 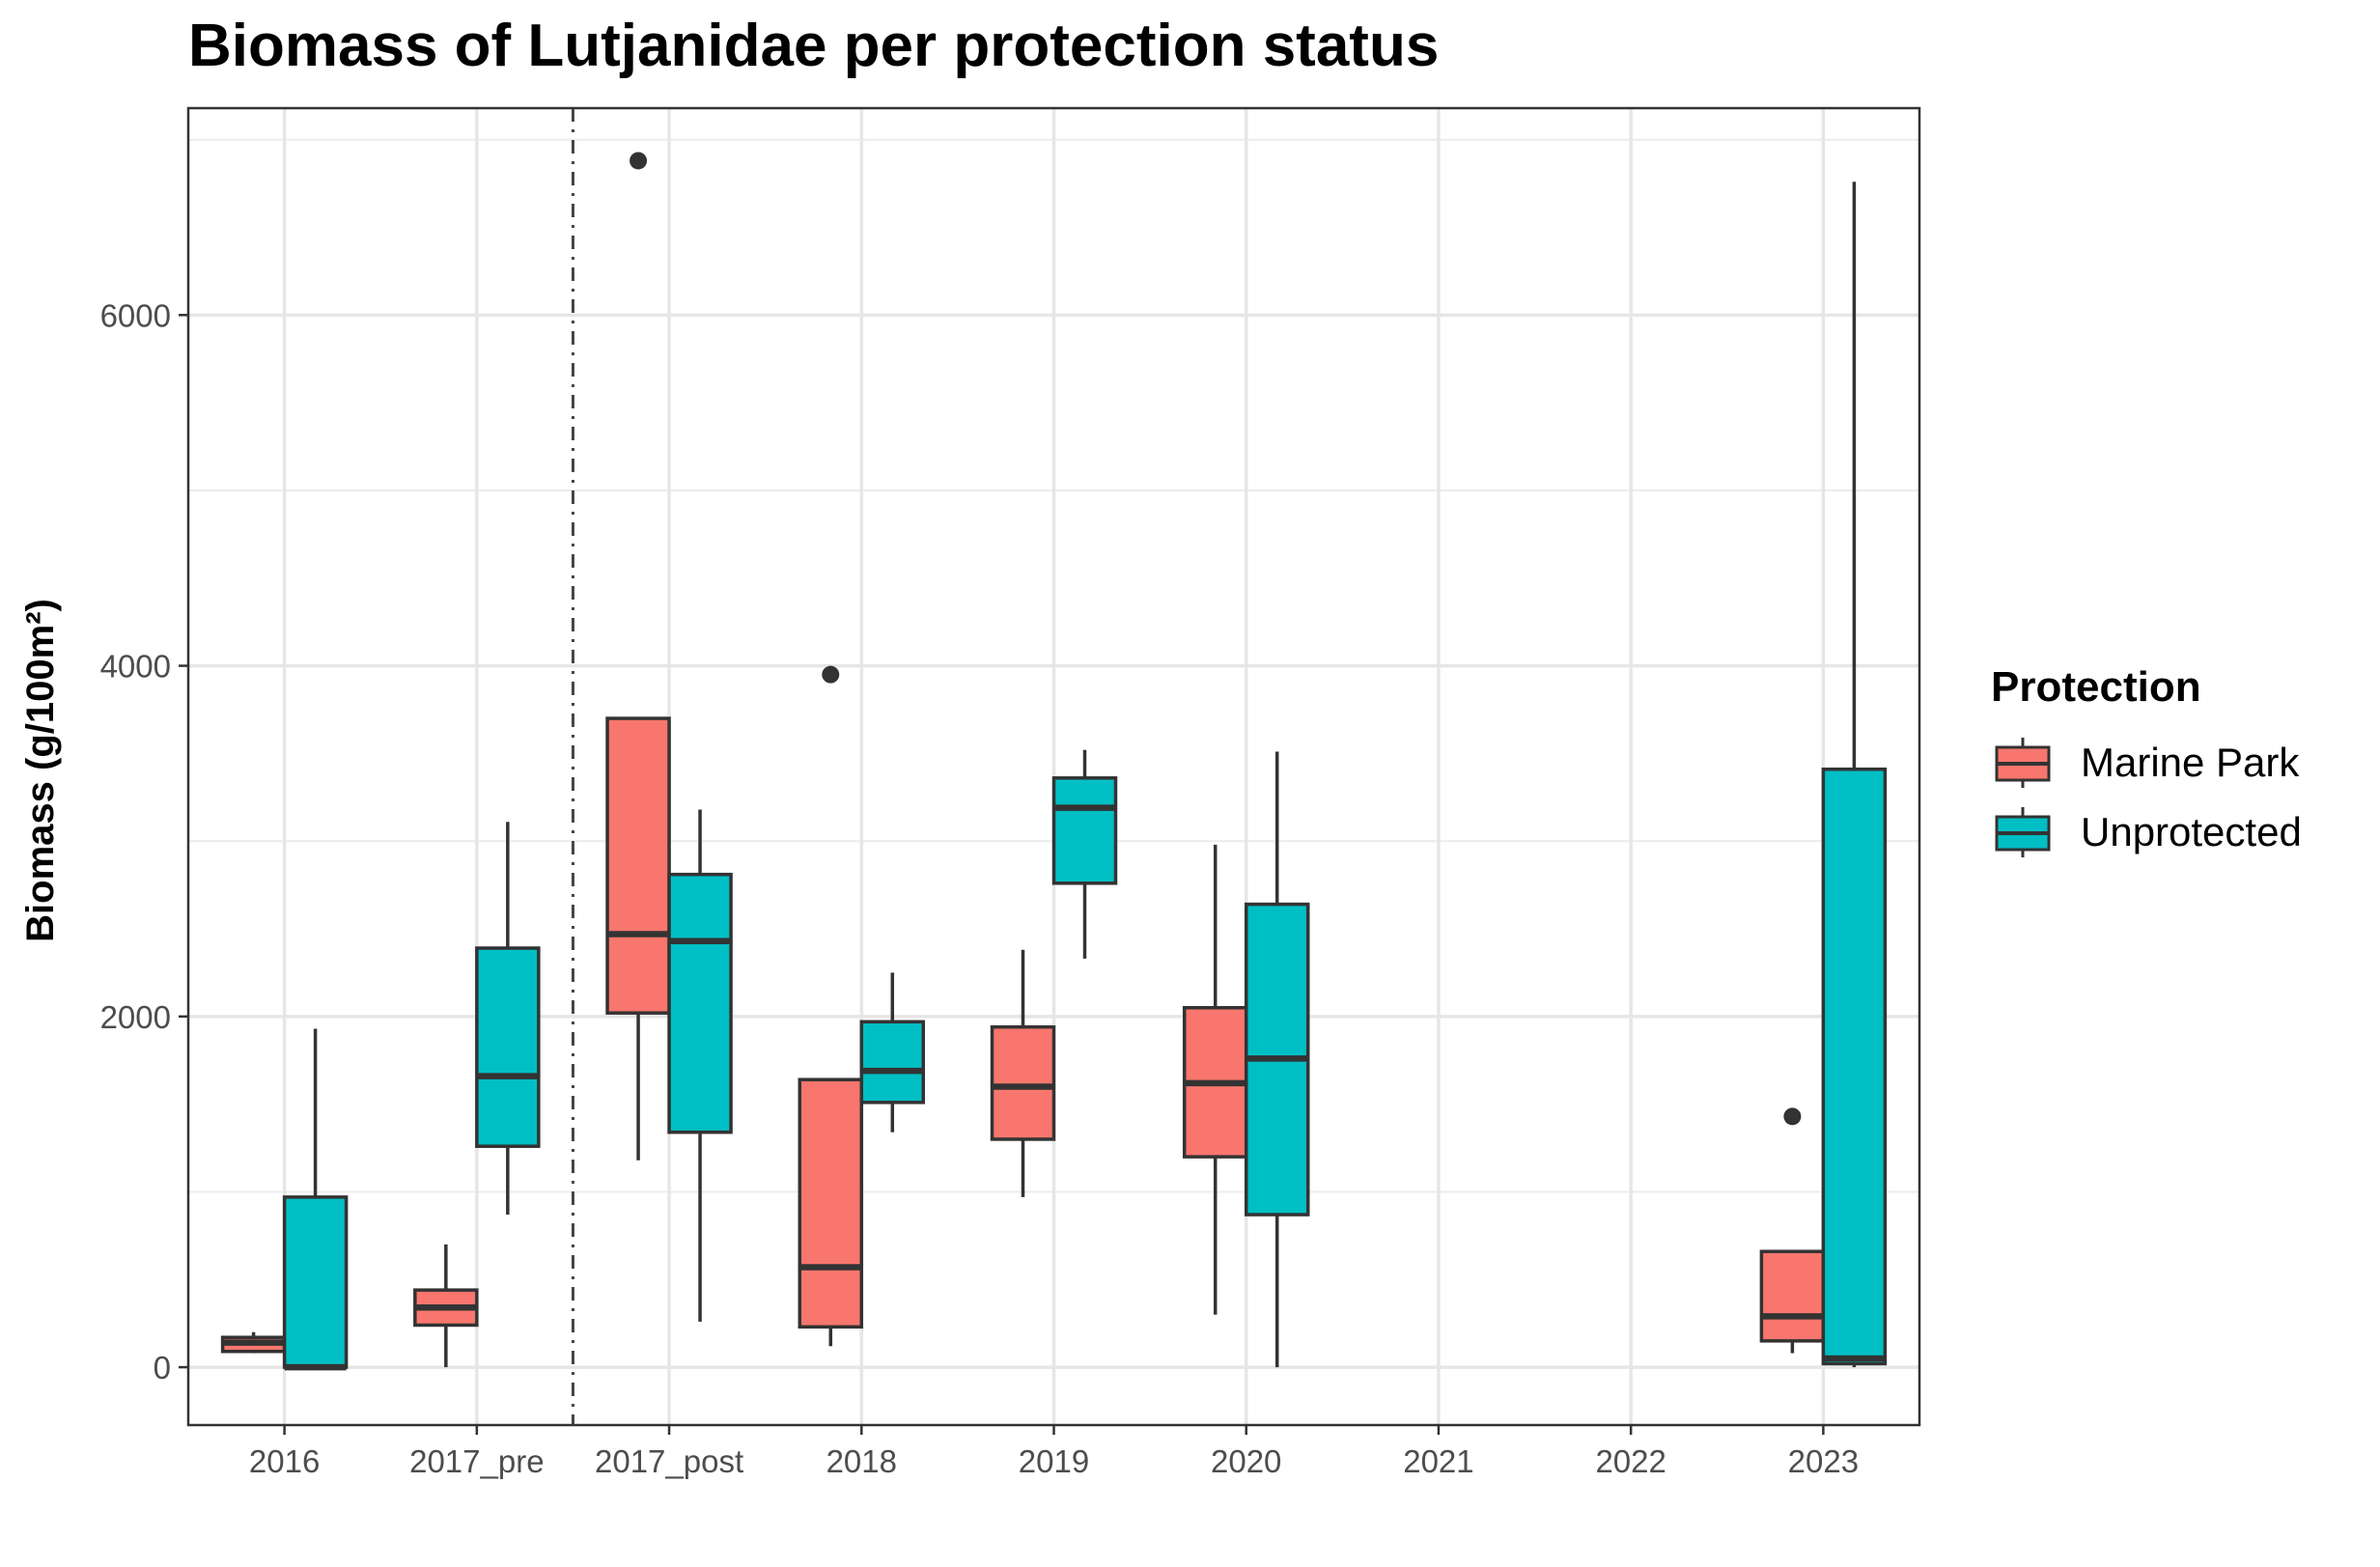 What do you see at coordinates (163, 1368) in the screenshot?
I see `y-tick-label: 0` at bounding box center [163, 1368].